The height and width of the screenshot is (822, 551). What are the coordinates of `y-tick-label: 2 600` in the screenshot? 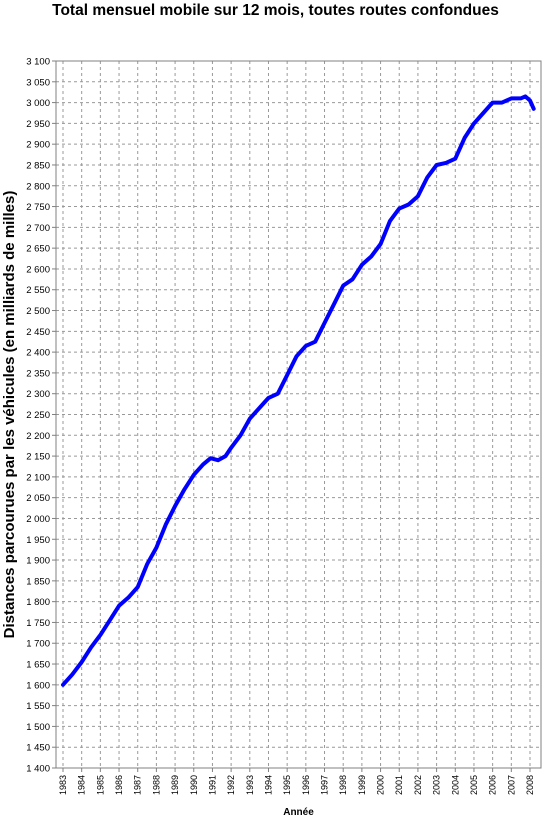 It's located at (38, 269).